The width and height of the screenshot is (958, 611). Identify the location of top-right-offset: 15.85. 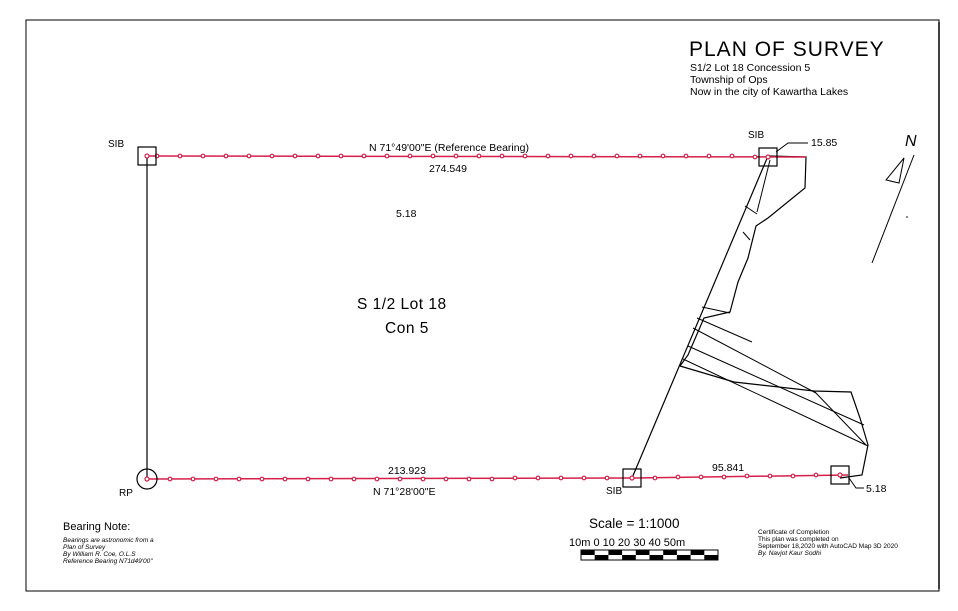
(824, 143).